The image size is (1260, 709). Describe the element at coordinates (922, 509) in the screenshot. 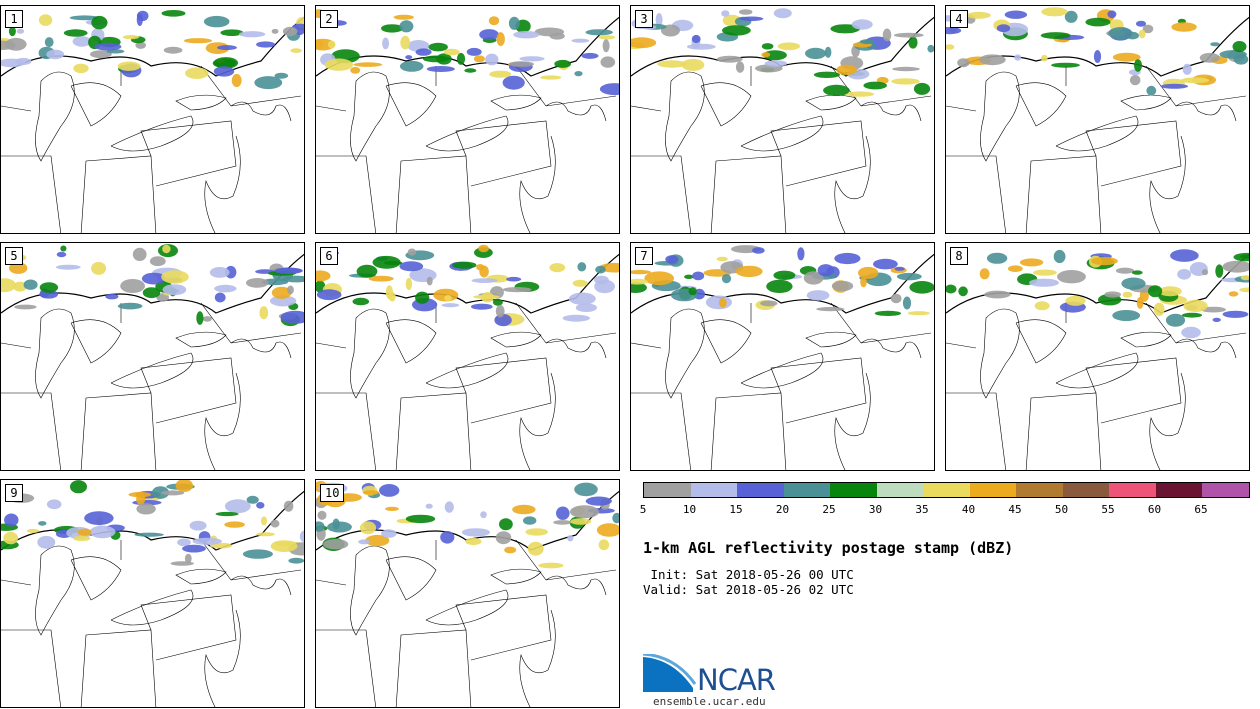

I see `colorbar-tick-label: 35` at that location.